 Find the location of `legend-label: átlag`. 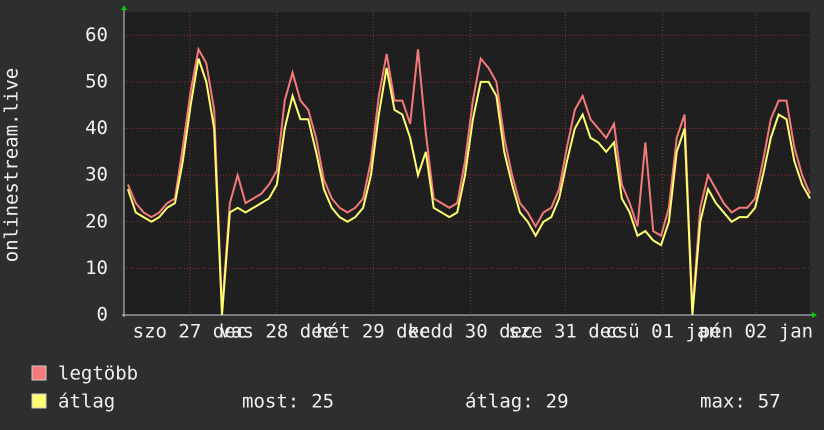

legend-label: átlag is located at coordinates (86, 402).